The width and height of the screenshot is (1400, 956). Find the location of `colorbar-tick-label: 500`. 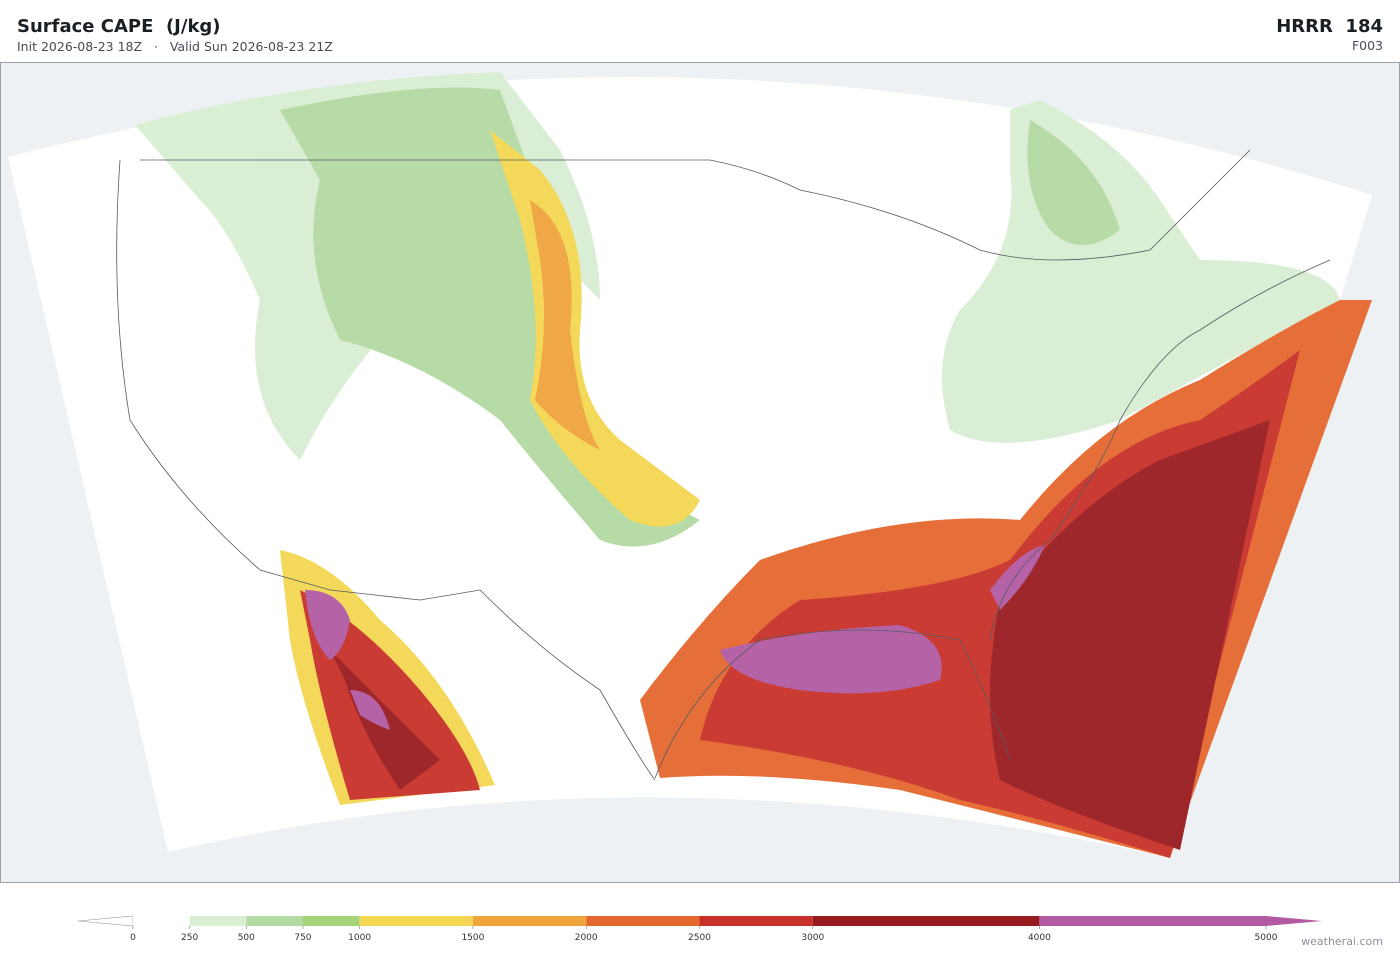

colorbar-tick-label: 500 is located at coordinates (246, 938).